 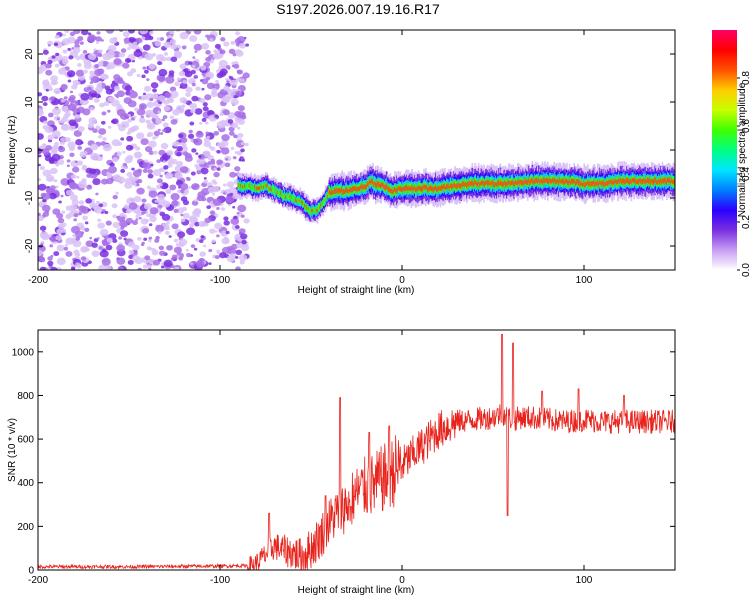 I want to click on y-tick-label: 10, so click(x=29, y=102).